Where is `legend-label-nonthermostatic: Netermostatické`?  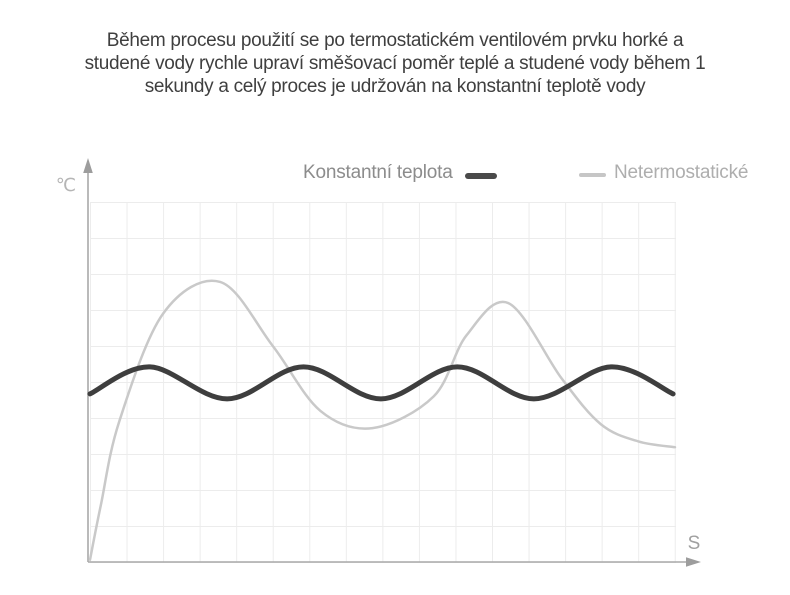
legend-label-nonthermostatic: Netermostatické is located at coordinates (681, 172).